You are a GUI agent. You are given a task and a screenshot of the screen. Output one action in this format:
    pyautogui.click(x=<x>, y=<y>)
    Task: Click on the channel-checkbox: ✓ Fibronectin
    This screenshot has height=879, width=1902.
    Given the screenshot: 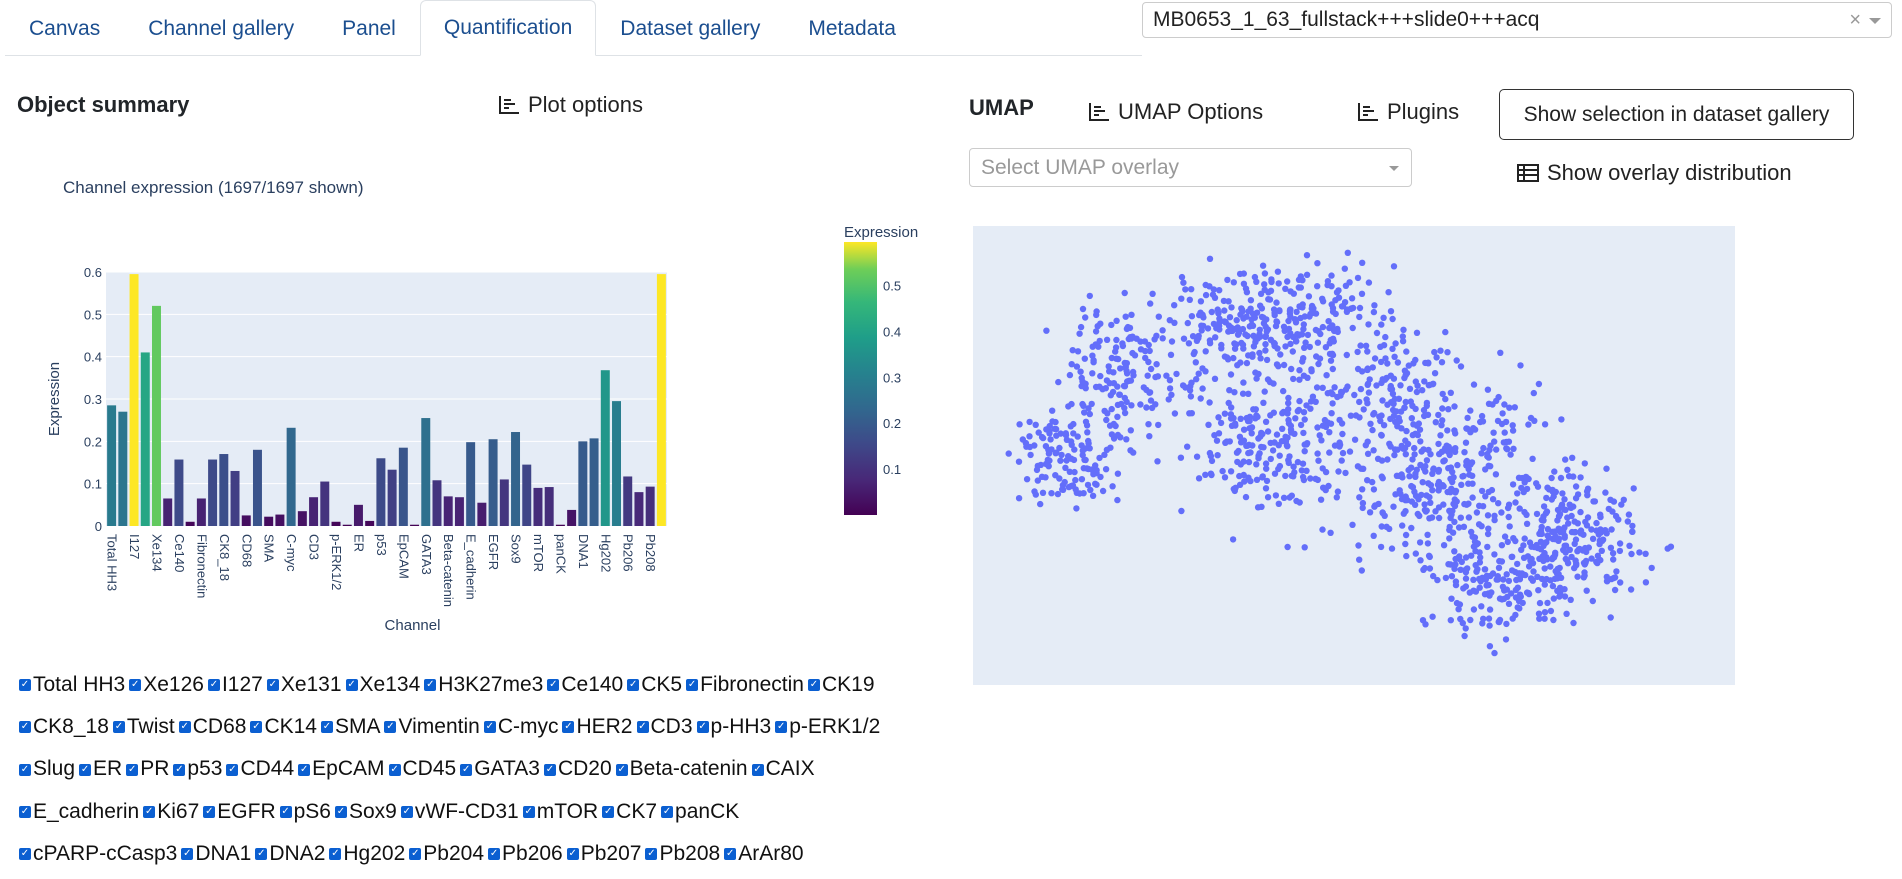 What is the action you would take?
    pyautogui.click(x=745, y=685)
    